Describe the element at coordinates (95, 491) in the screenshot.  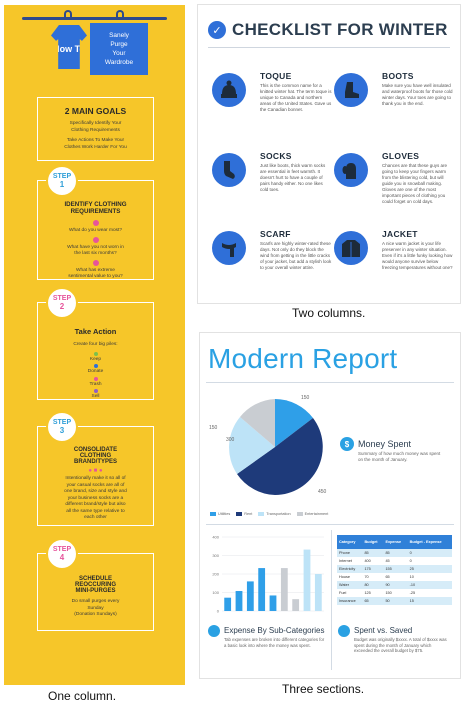
I see `step3-text: one brand, size and style and` at that location.